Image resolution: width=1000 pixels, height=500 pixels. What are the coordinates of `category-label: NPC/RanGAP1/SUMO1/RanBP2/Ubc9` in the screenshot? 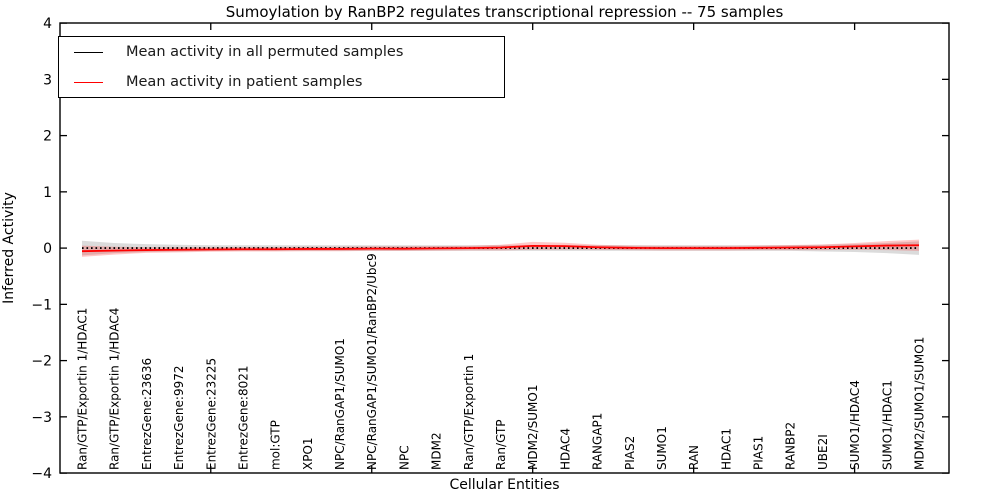 It's located at (372, 361).